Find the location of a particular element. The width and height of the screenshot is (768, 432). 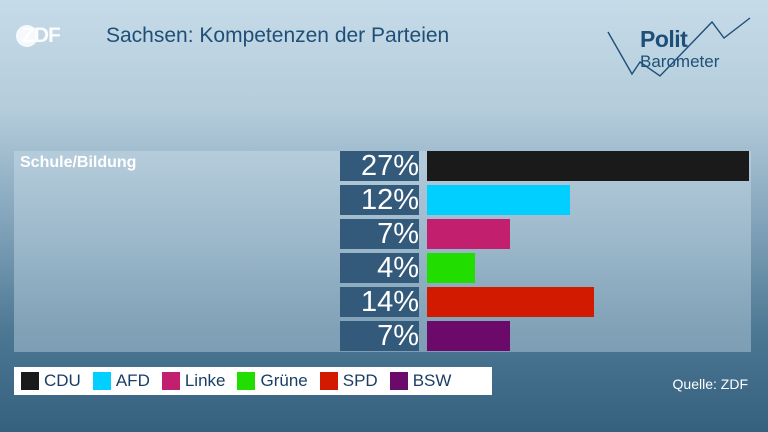

legend-item-cdu: CDU is located at coordinates (51, 381).